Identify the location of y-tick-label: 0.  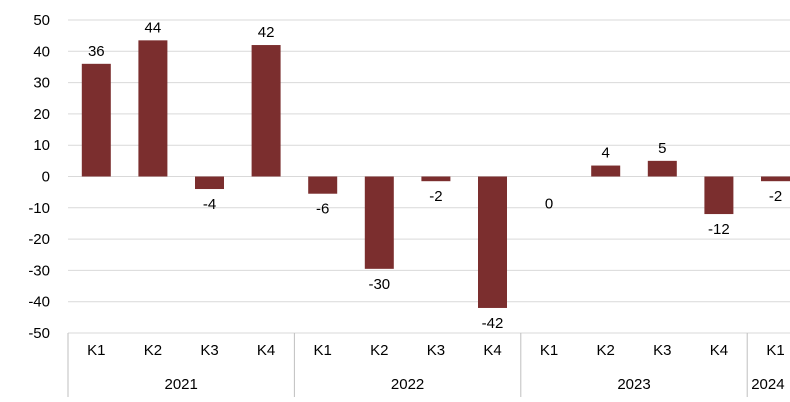
(46, 177).